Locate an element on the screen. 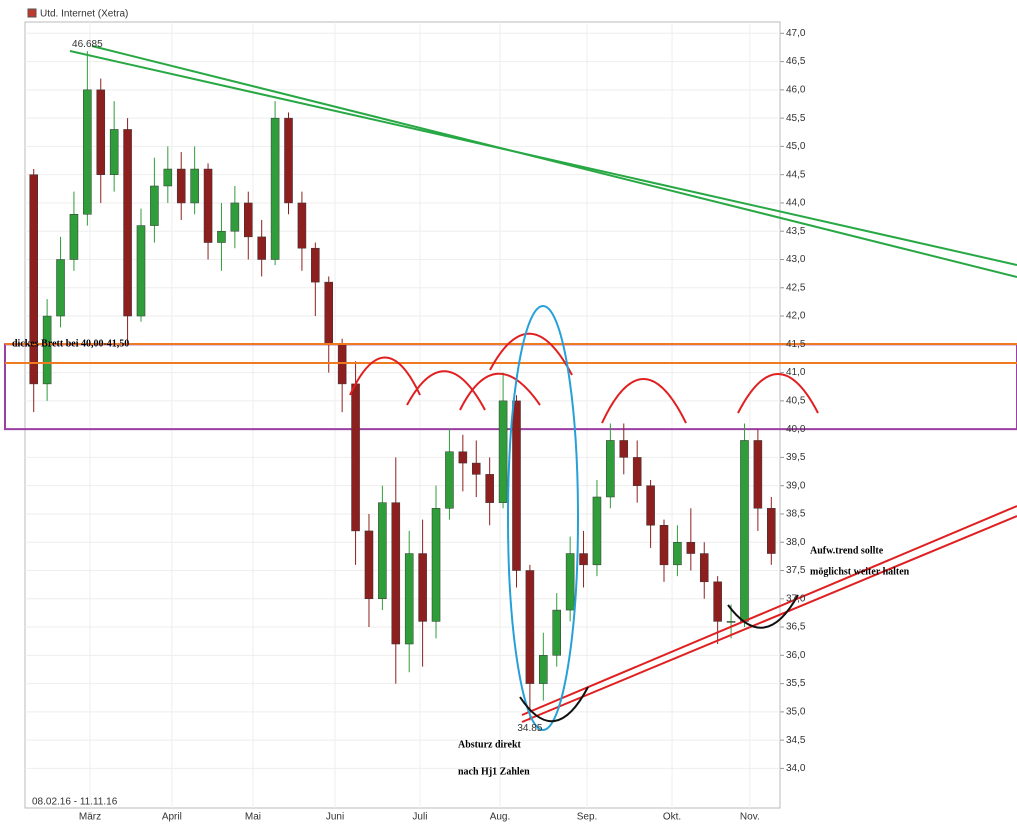 This screenshot has height=828, width=1017. y-tick-label: 35,5 is located at coordinates (796, 683).